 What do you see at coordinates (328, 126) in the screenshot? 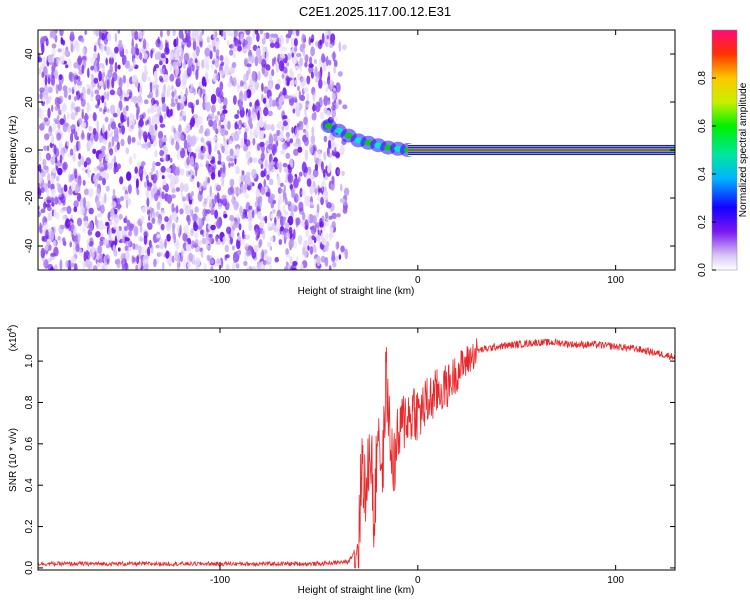
I see `signal-core` at bounding box center [328, 126].